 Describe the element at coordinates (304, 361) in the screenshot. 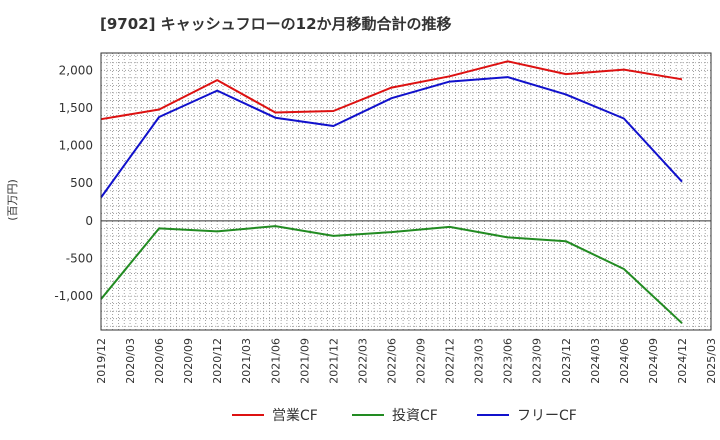

I see `x-tick-label: 2021/09` at that location.